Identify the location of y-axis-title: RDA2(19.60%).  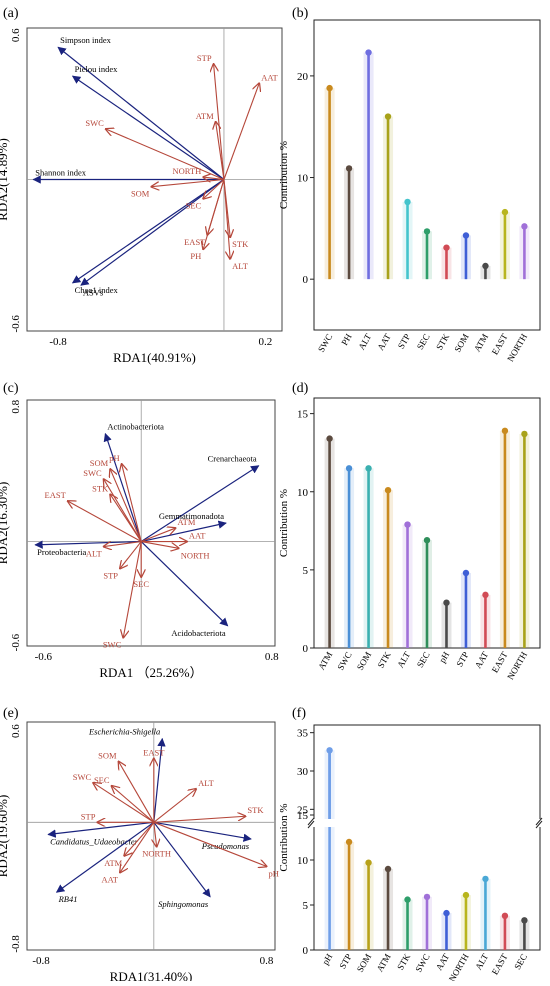
(5, 836).